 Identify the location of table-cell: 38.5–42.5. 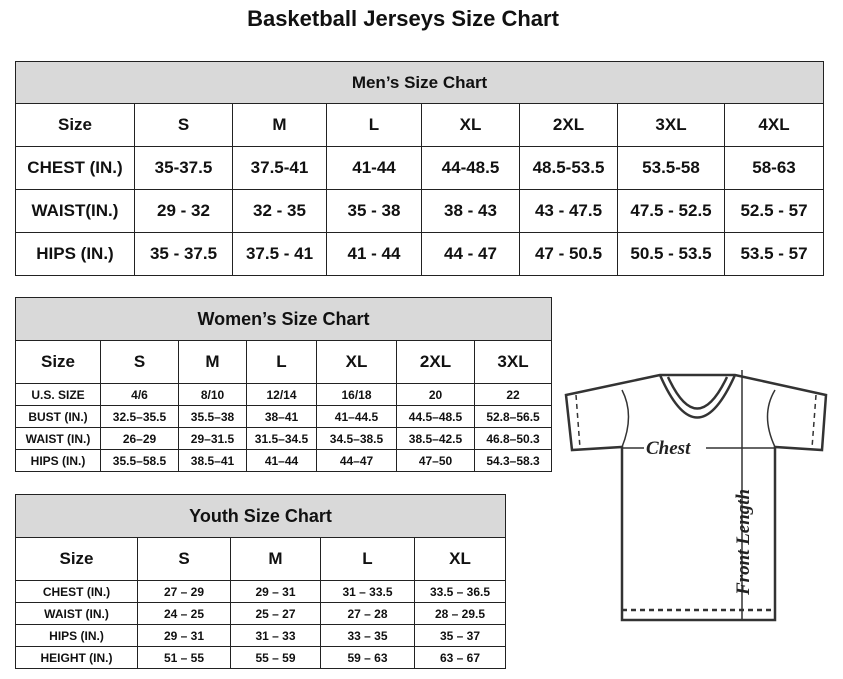
(435, 438).